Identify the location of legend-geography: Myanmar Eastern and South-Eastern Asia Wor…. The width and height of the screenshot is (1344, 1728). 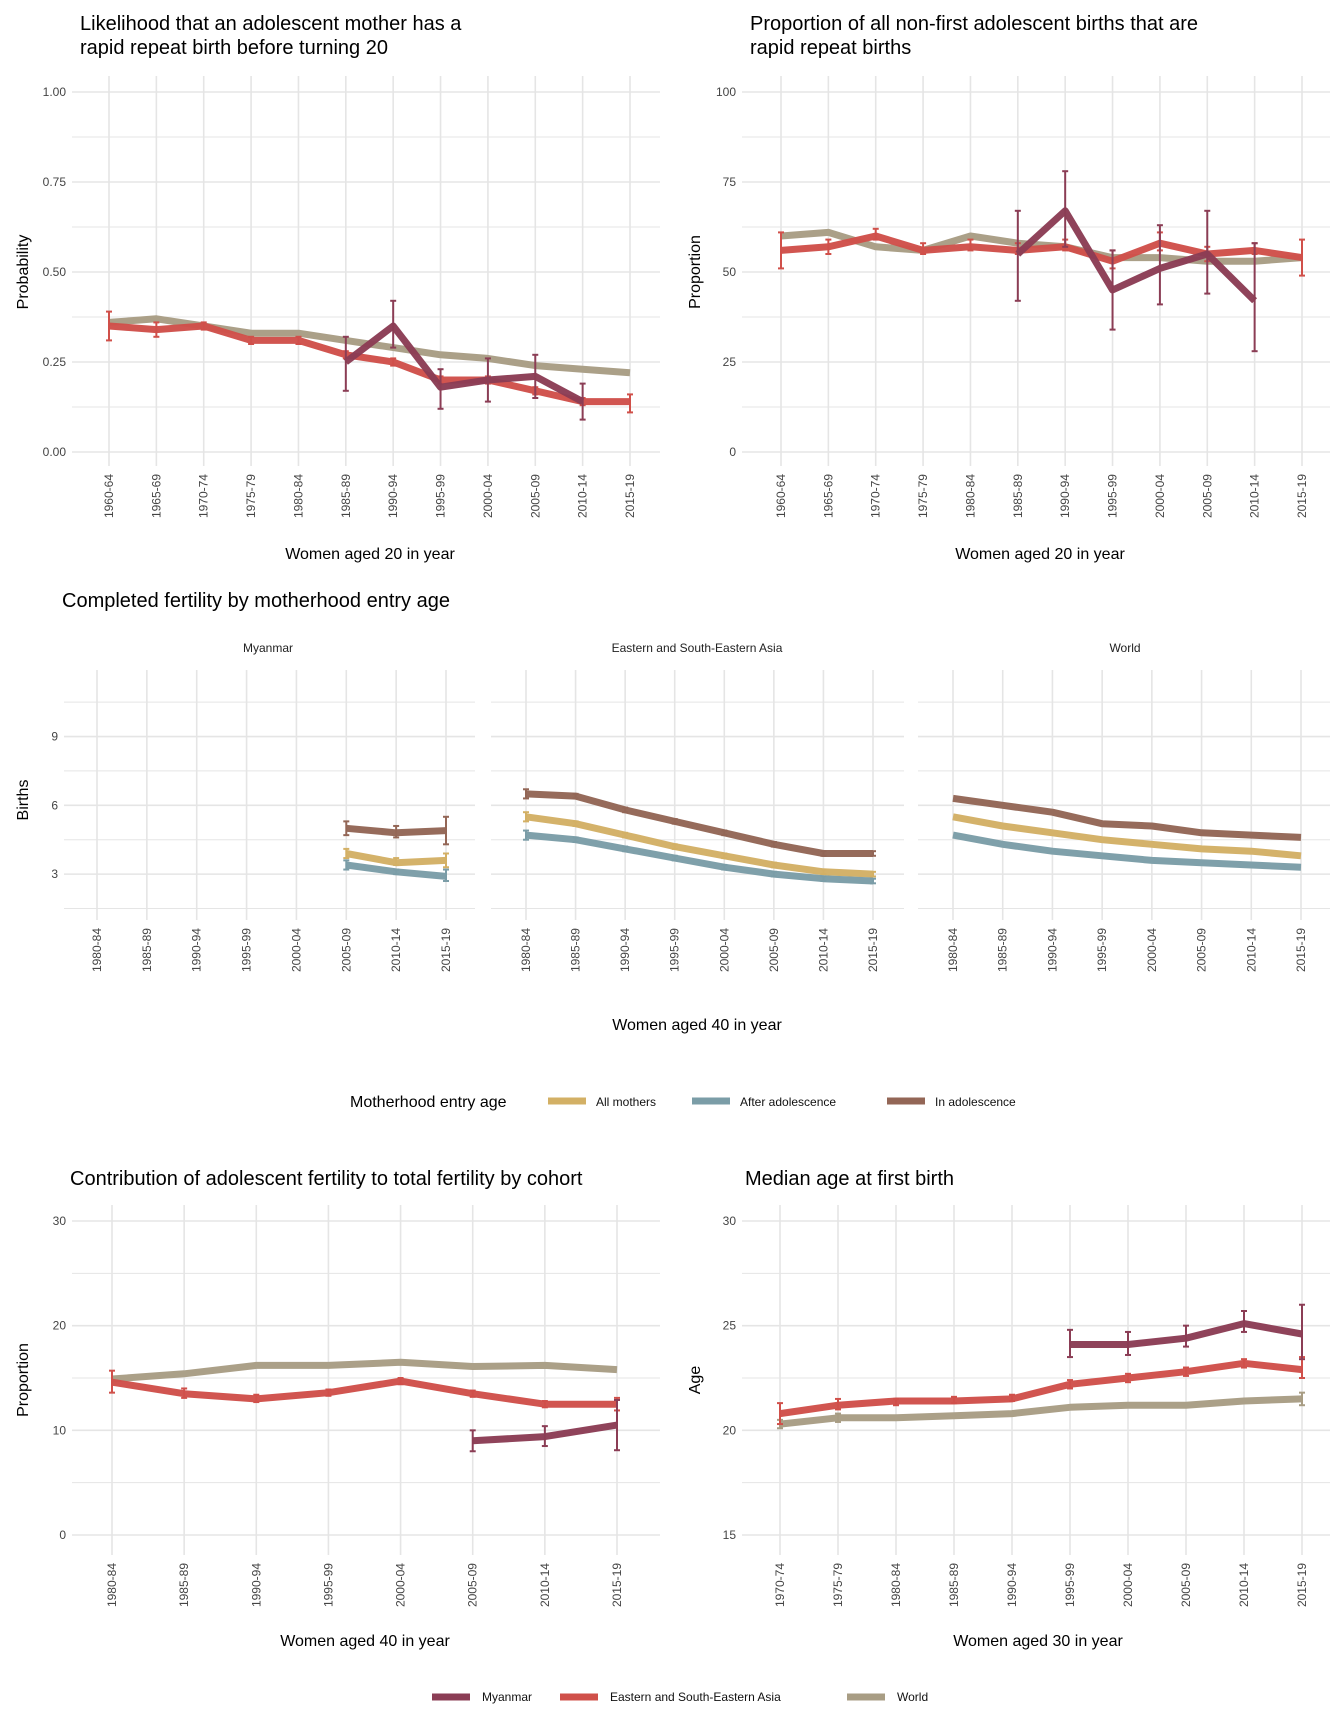
(680, 1697).